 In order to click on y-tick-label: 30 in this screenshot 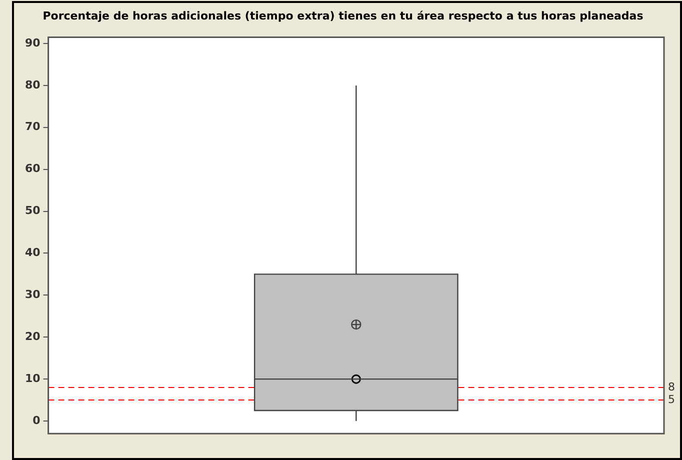, I will do `click(32, 295)`.